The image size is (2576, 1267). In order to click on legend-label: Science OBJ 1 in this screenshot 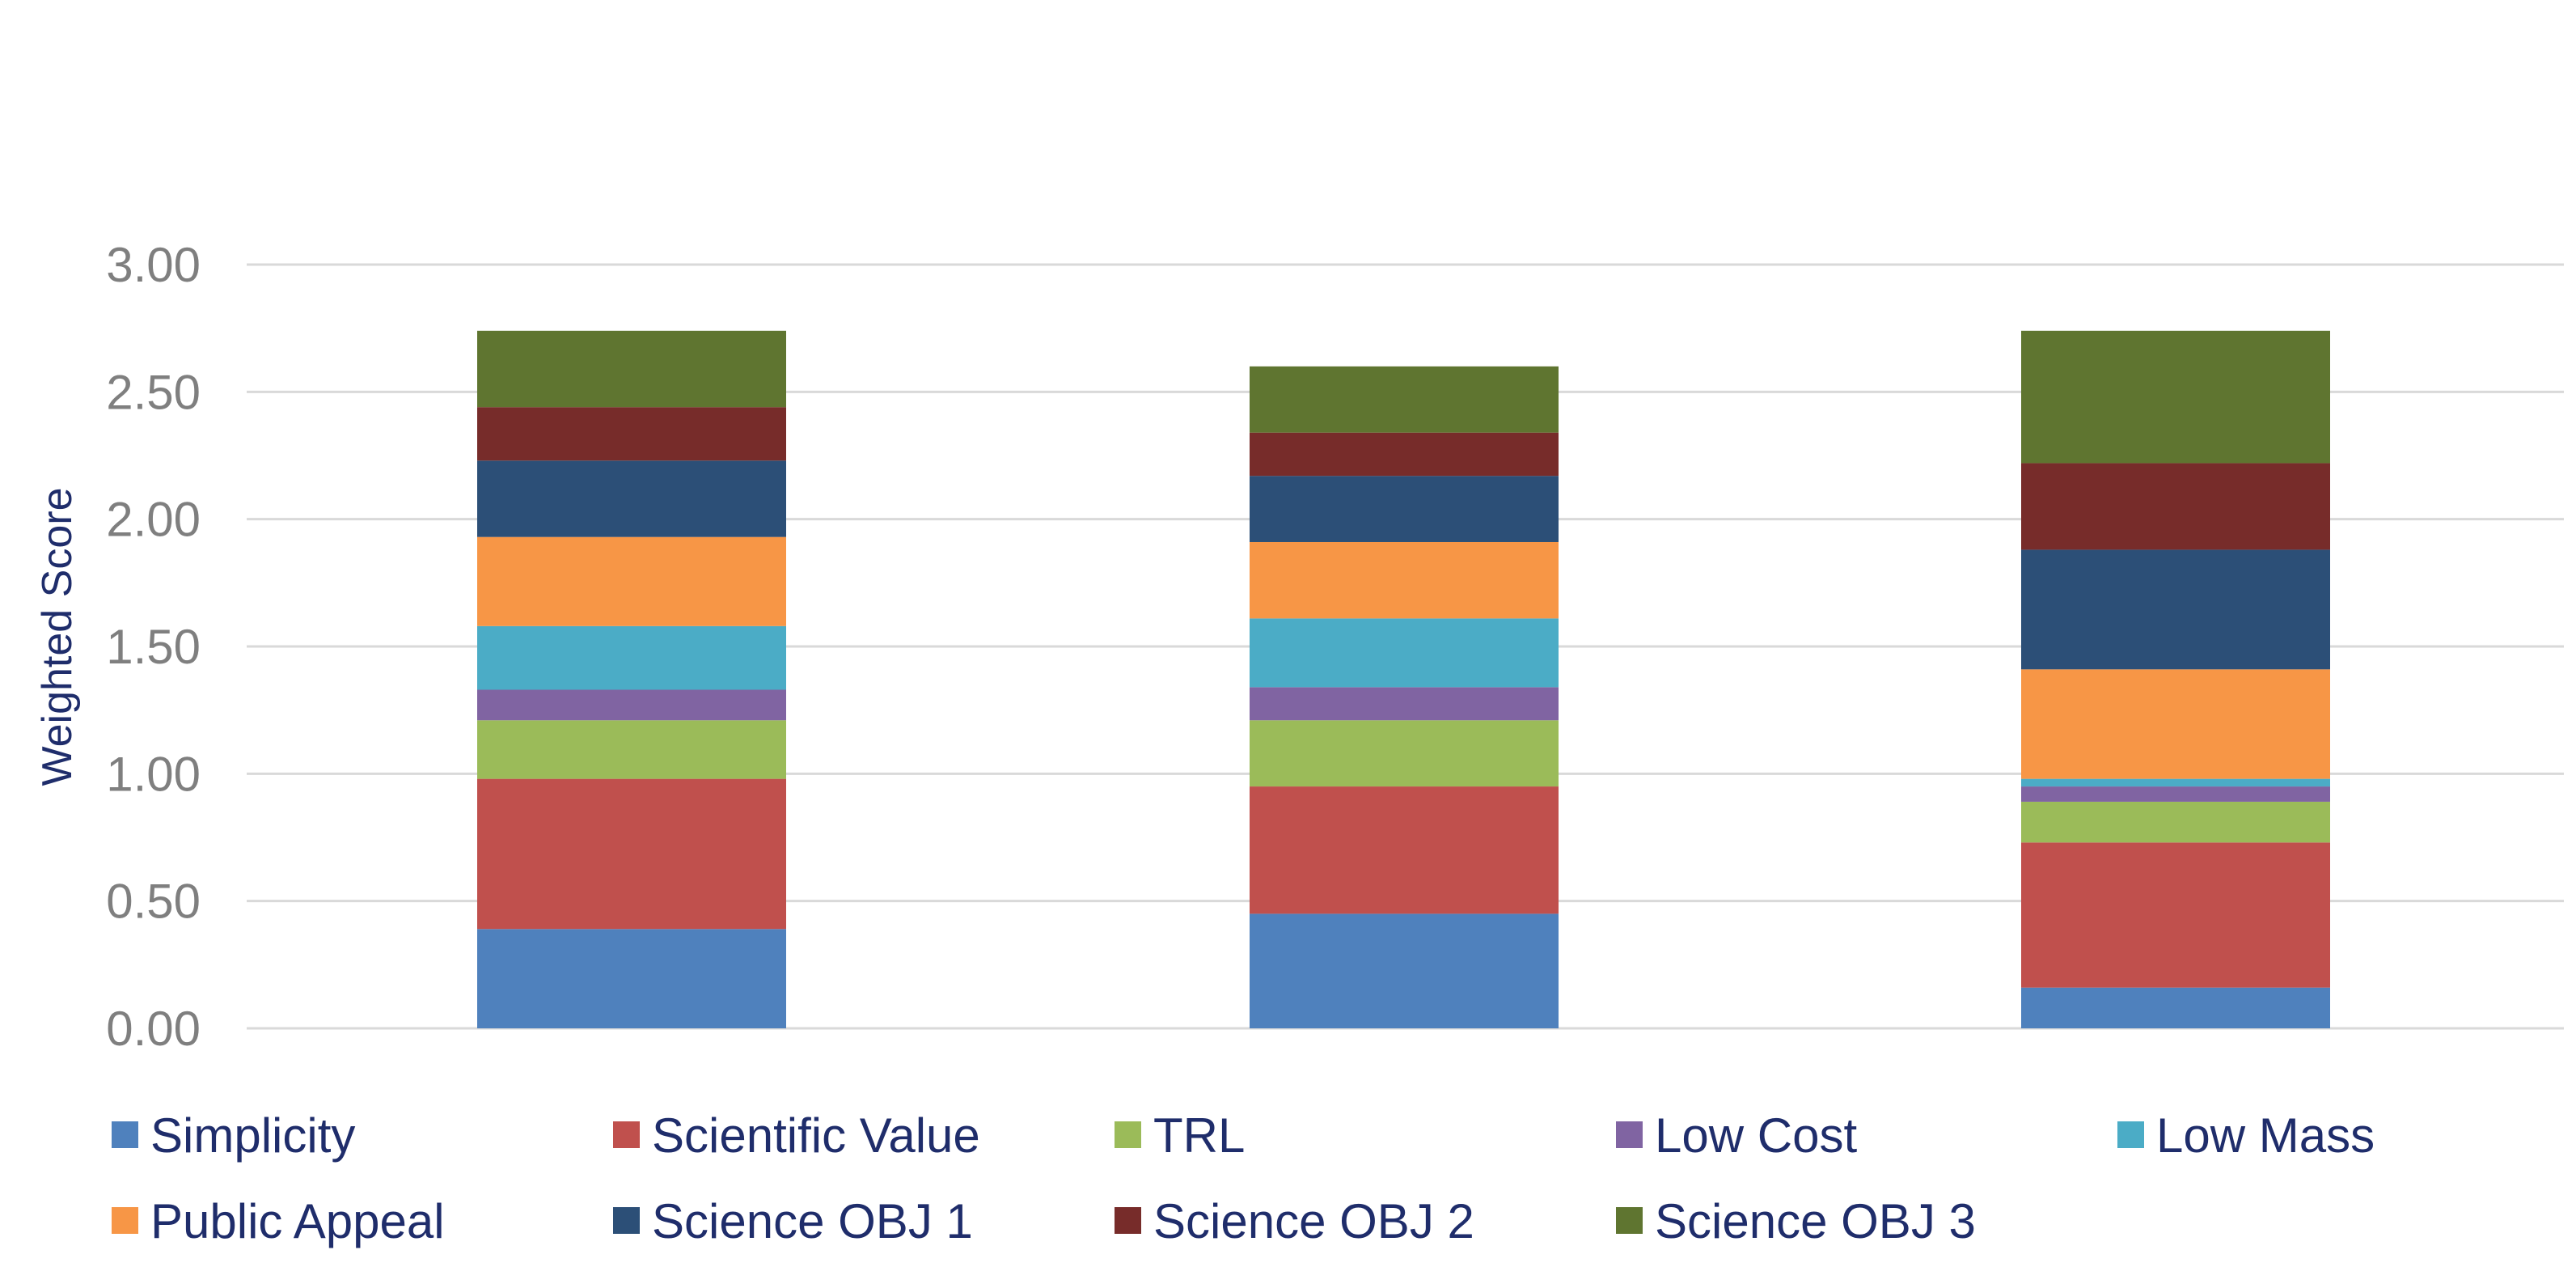, I will do `click(812, 1221)`.